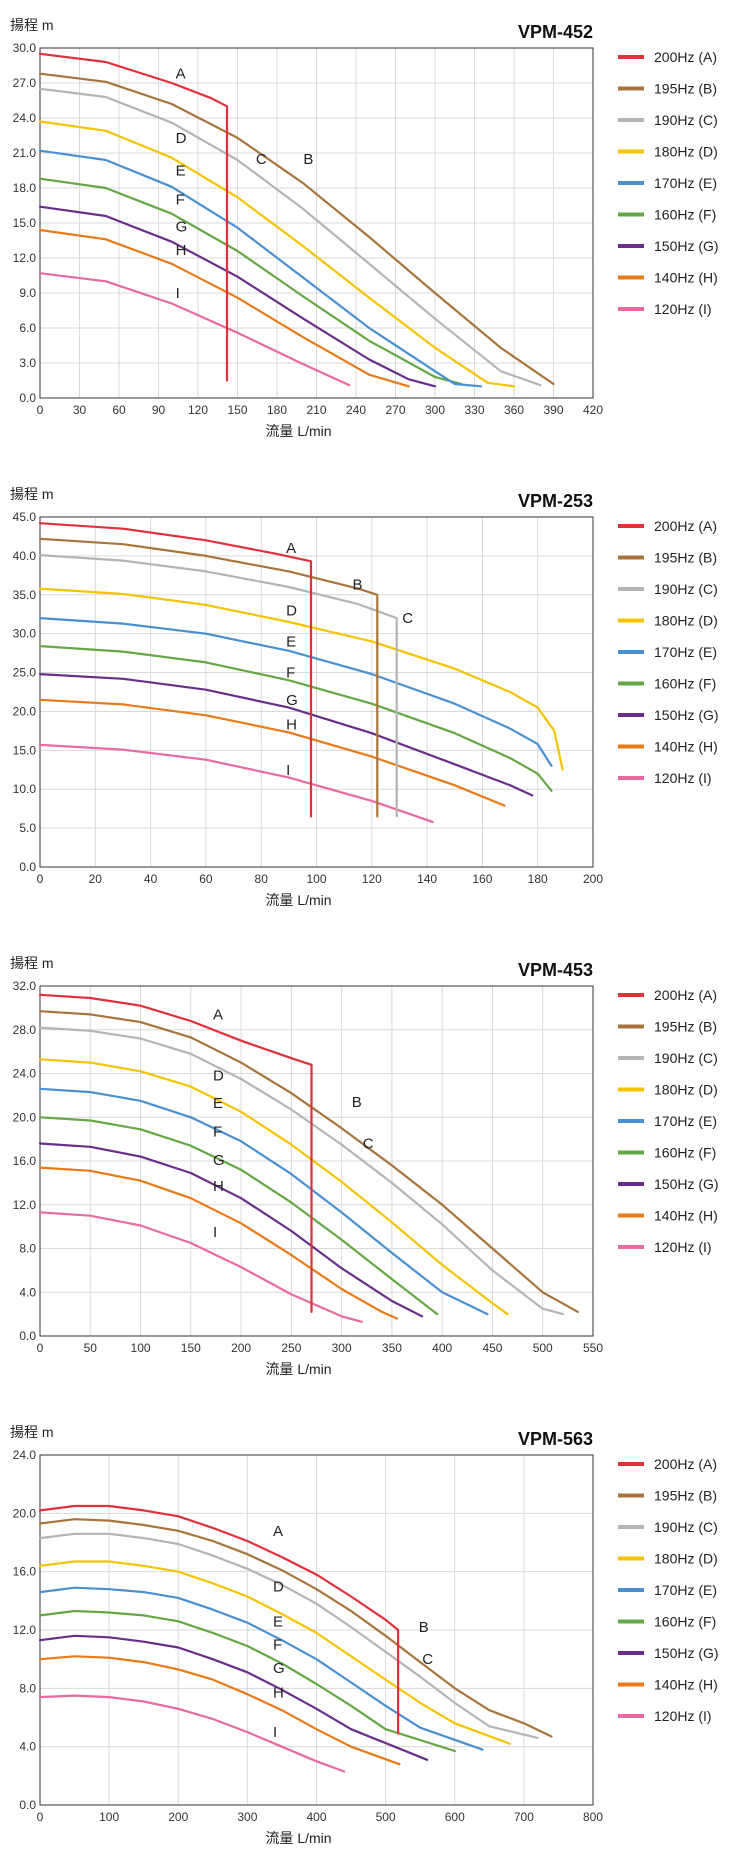 The image size is (740, 1876). Describe the element at coordinates (206, 879) in the screenshot. I see `x-tick-label: 60` at that location.